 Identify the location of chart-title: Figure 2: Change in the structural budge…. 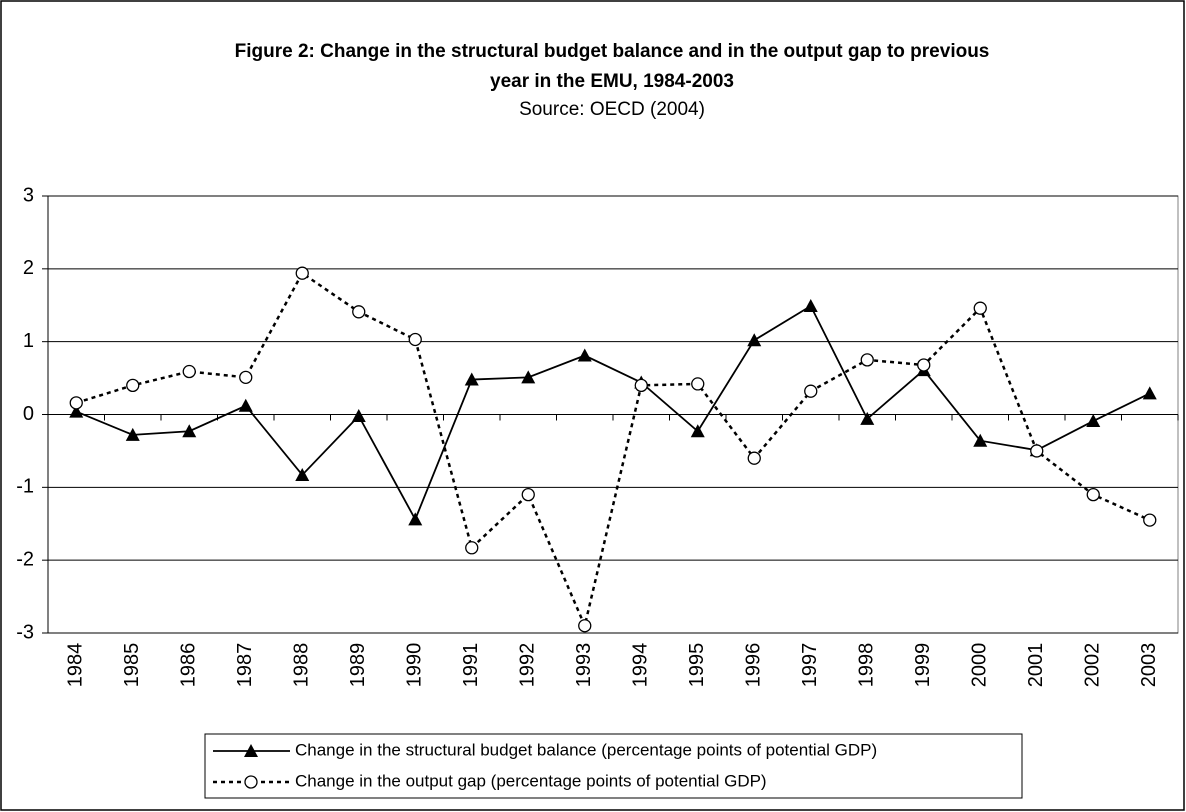
(612, 51).